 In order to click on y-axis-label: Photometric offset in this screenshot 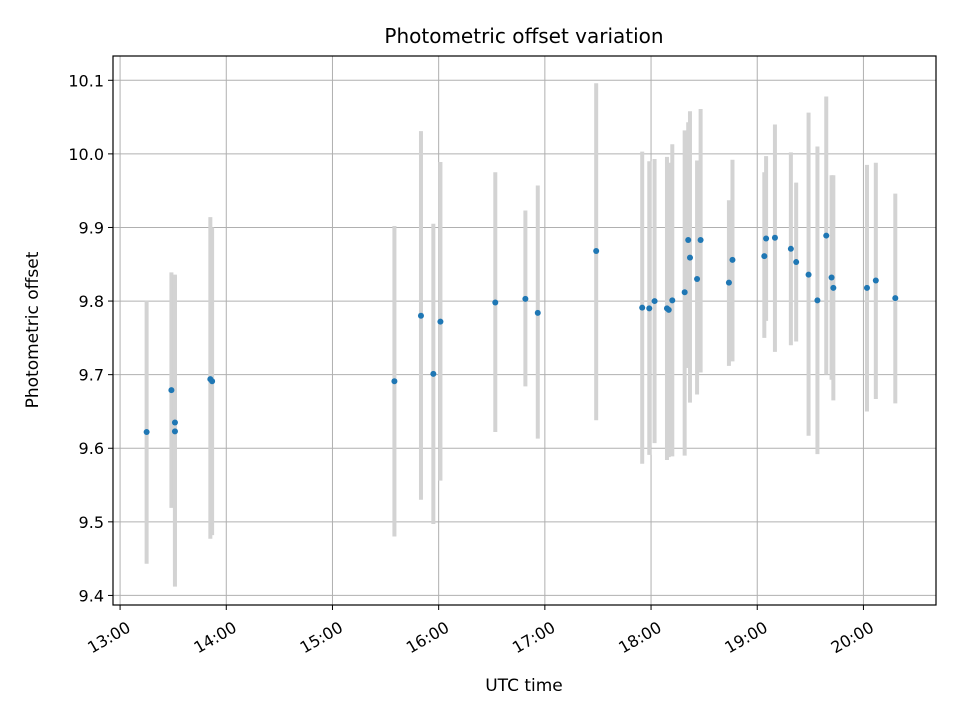, I will do `click(33, 329)`.